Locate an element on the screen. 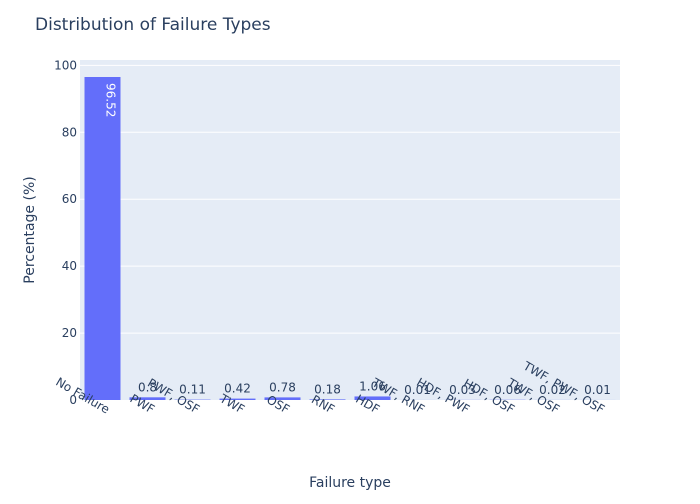 Image resolution: width=700 pixels, height=504 pixels. x-axis-title: Failure type is located at coordinates (350, 483).